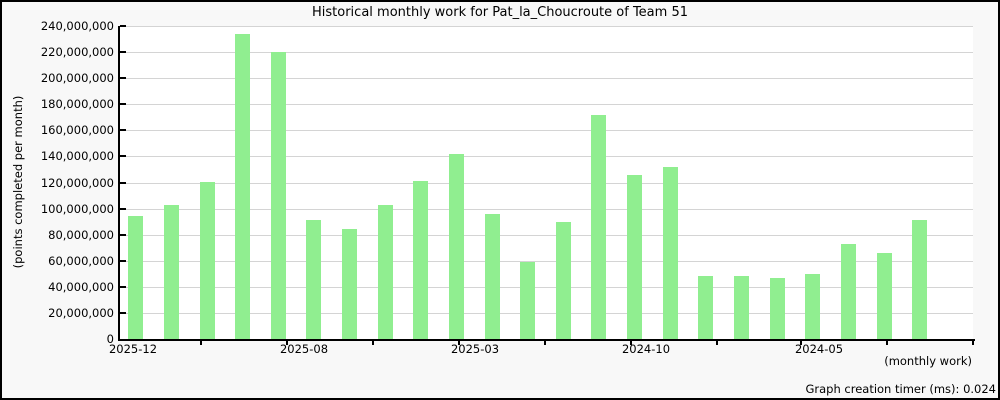 The image size is (1000, 400). What do you see at coordinates (77, 182) in the screenshot?
I see `y-tick-label: 120,000,000` at bounding box center [77, 182].